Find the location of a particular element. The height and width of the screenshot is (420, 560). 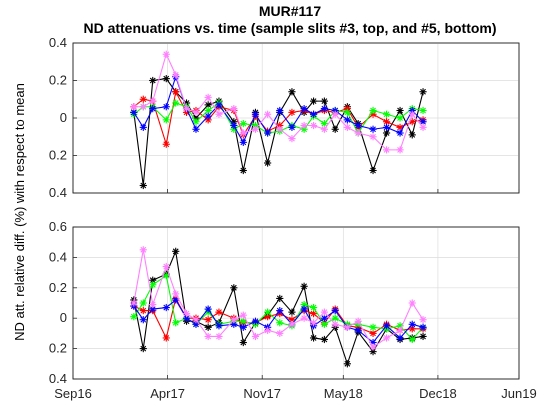

x-tick-label: Sep16 is located at coordinates (73, 393).